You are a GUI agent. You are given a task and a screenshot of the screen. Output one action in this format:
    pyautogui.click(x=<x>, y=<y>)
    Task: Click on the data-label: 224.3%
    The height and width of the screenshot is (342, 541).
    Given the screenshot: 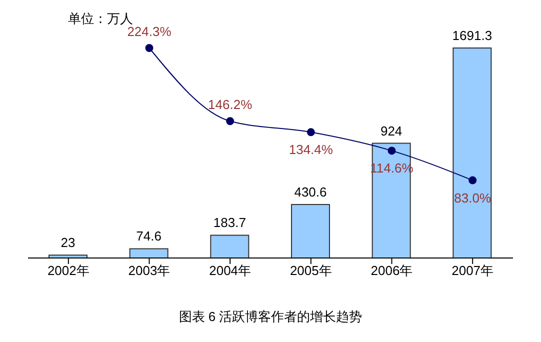 What is the action you would take?
    pyautogui.click(x=149, y=31)
    